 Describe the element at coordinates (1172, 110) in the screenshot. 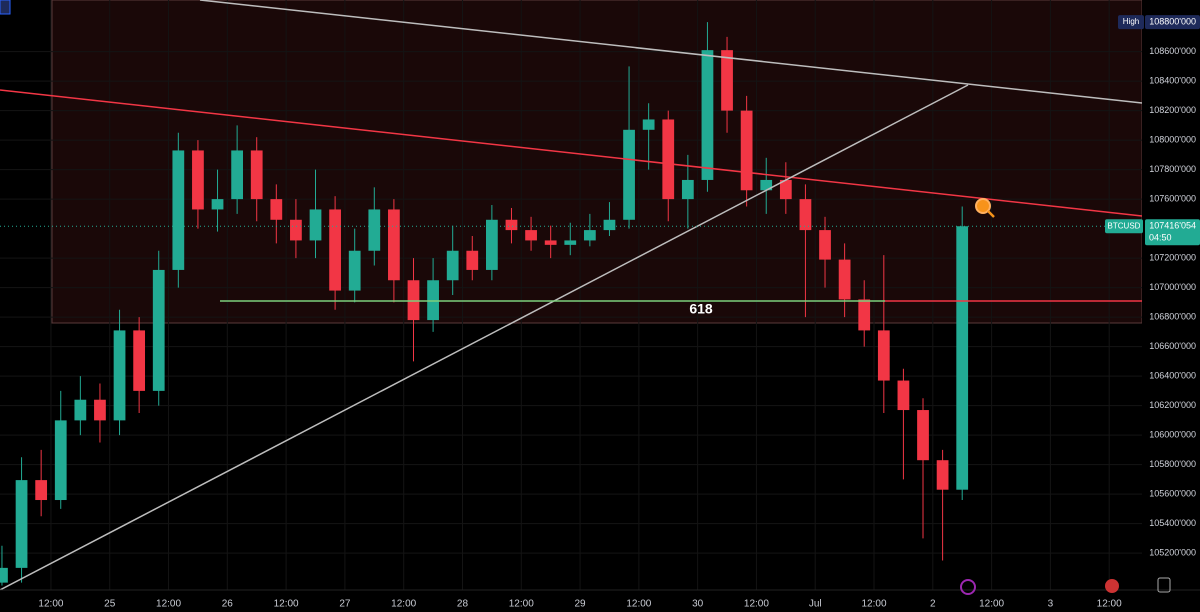

I see `y-tick-label: 108200'000` at that location.